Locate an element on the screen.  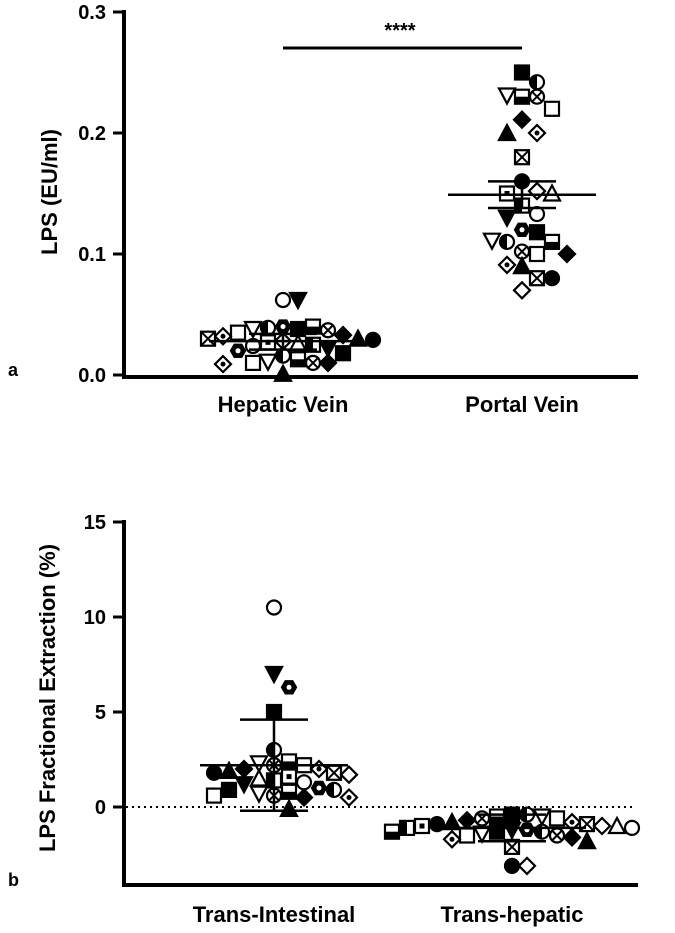
y-tick-label-10: 10 is located at coordinates (95, 618).